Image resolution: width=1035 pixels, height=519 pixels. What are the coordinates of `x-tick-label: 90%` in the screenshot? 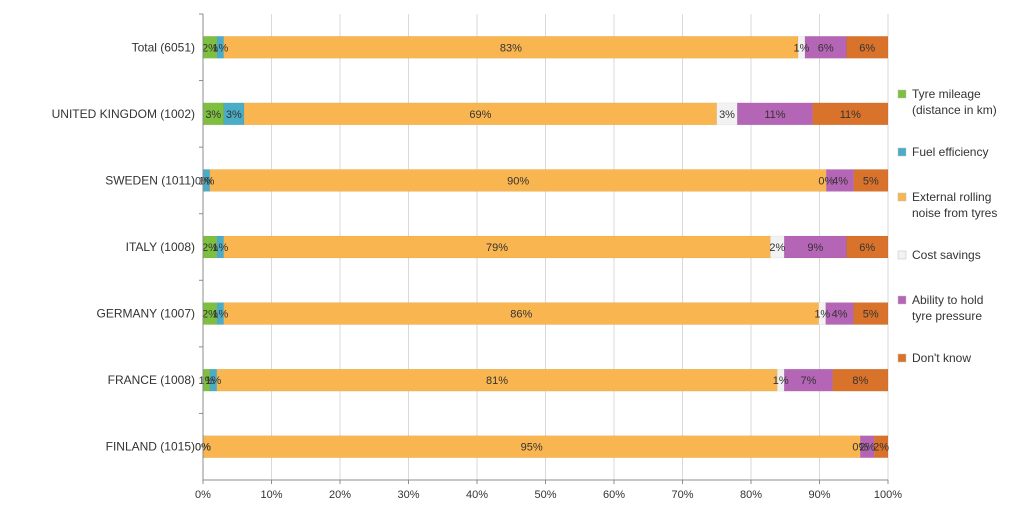 It's located at (819, 495).